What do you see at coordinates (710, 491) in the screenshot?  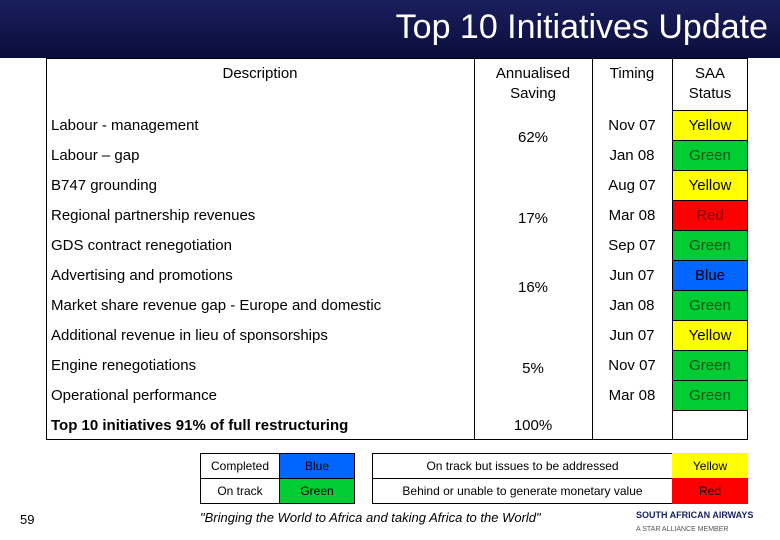 I see `legend-swatch: Red` at bounding box center [710, 491].